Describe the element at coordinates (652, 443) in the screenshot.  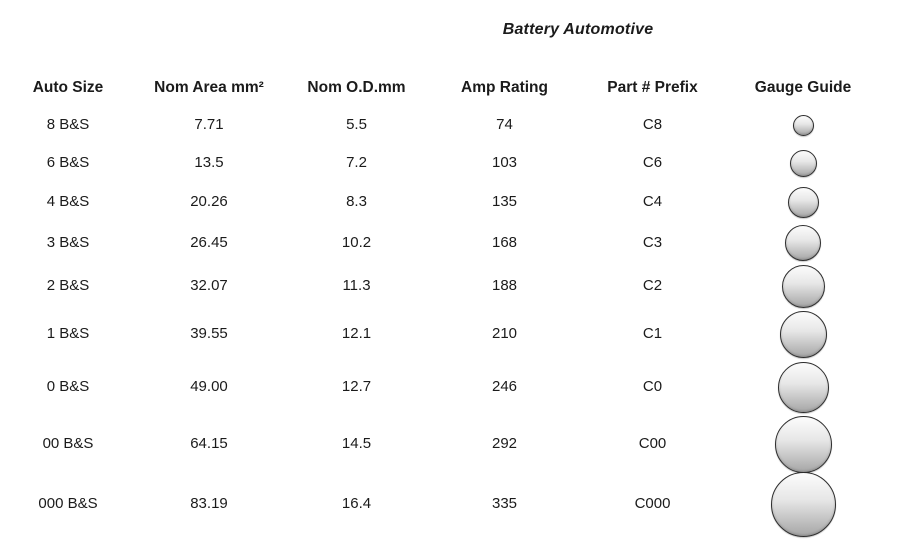
I see `part-prefix-value: C00` at that location.